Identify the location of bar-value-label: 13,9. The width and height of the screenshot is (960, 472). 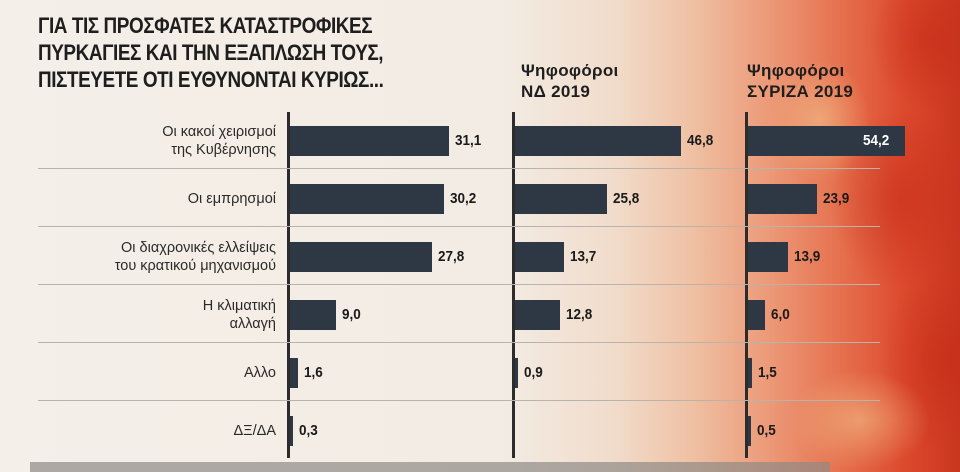
(807, 256).